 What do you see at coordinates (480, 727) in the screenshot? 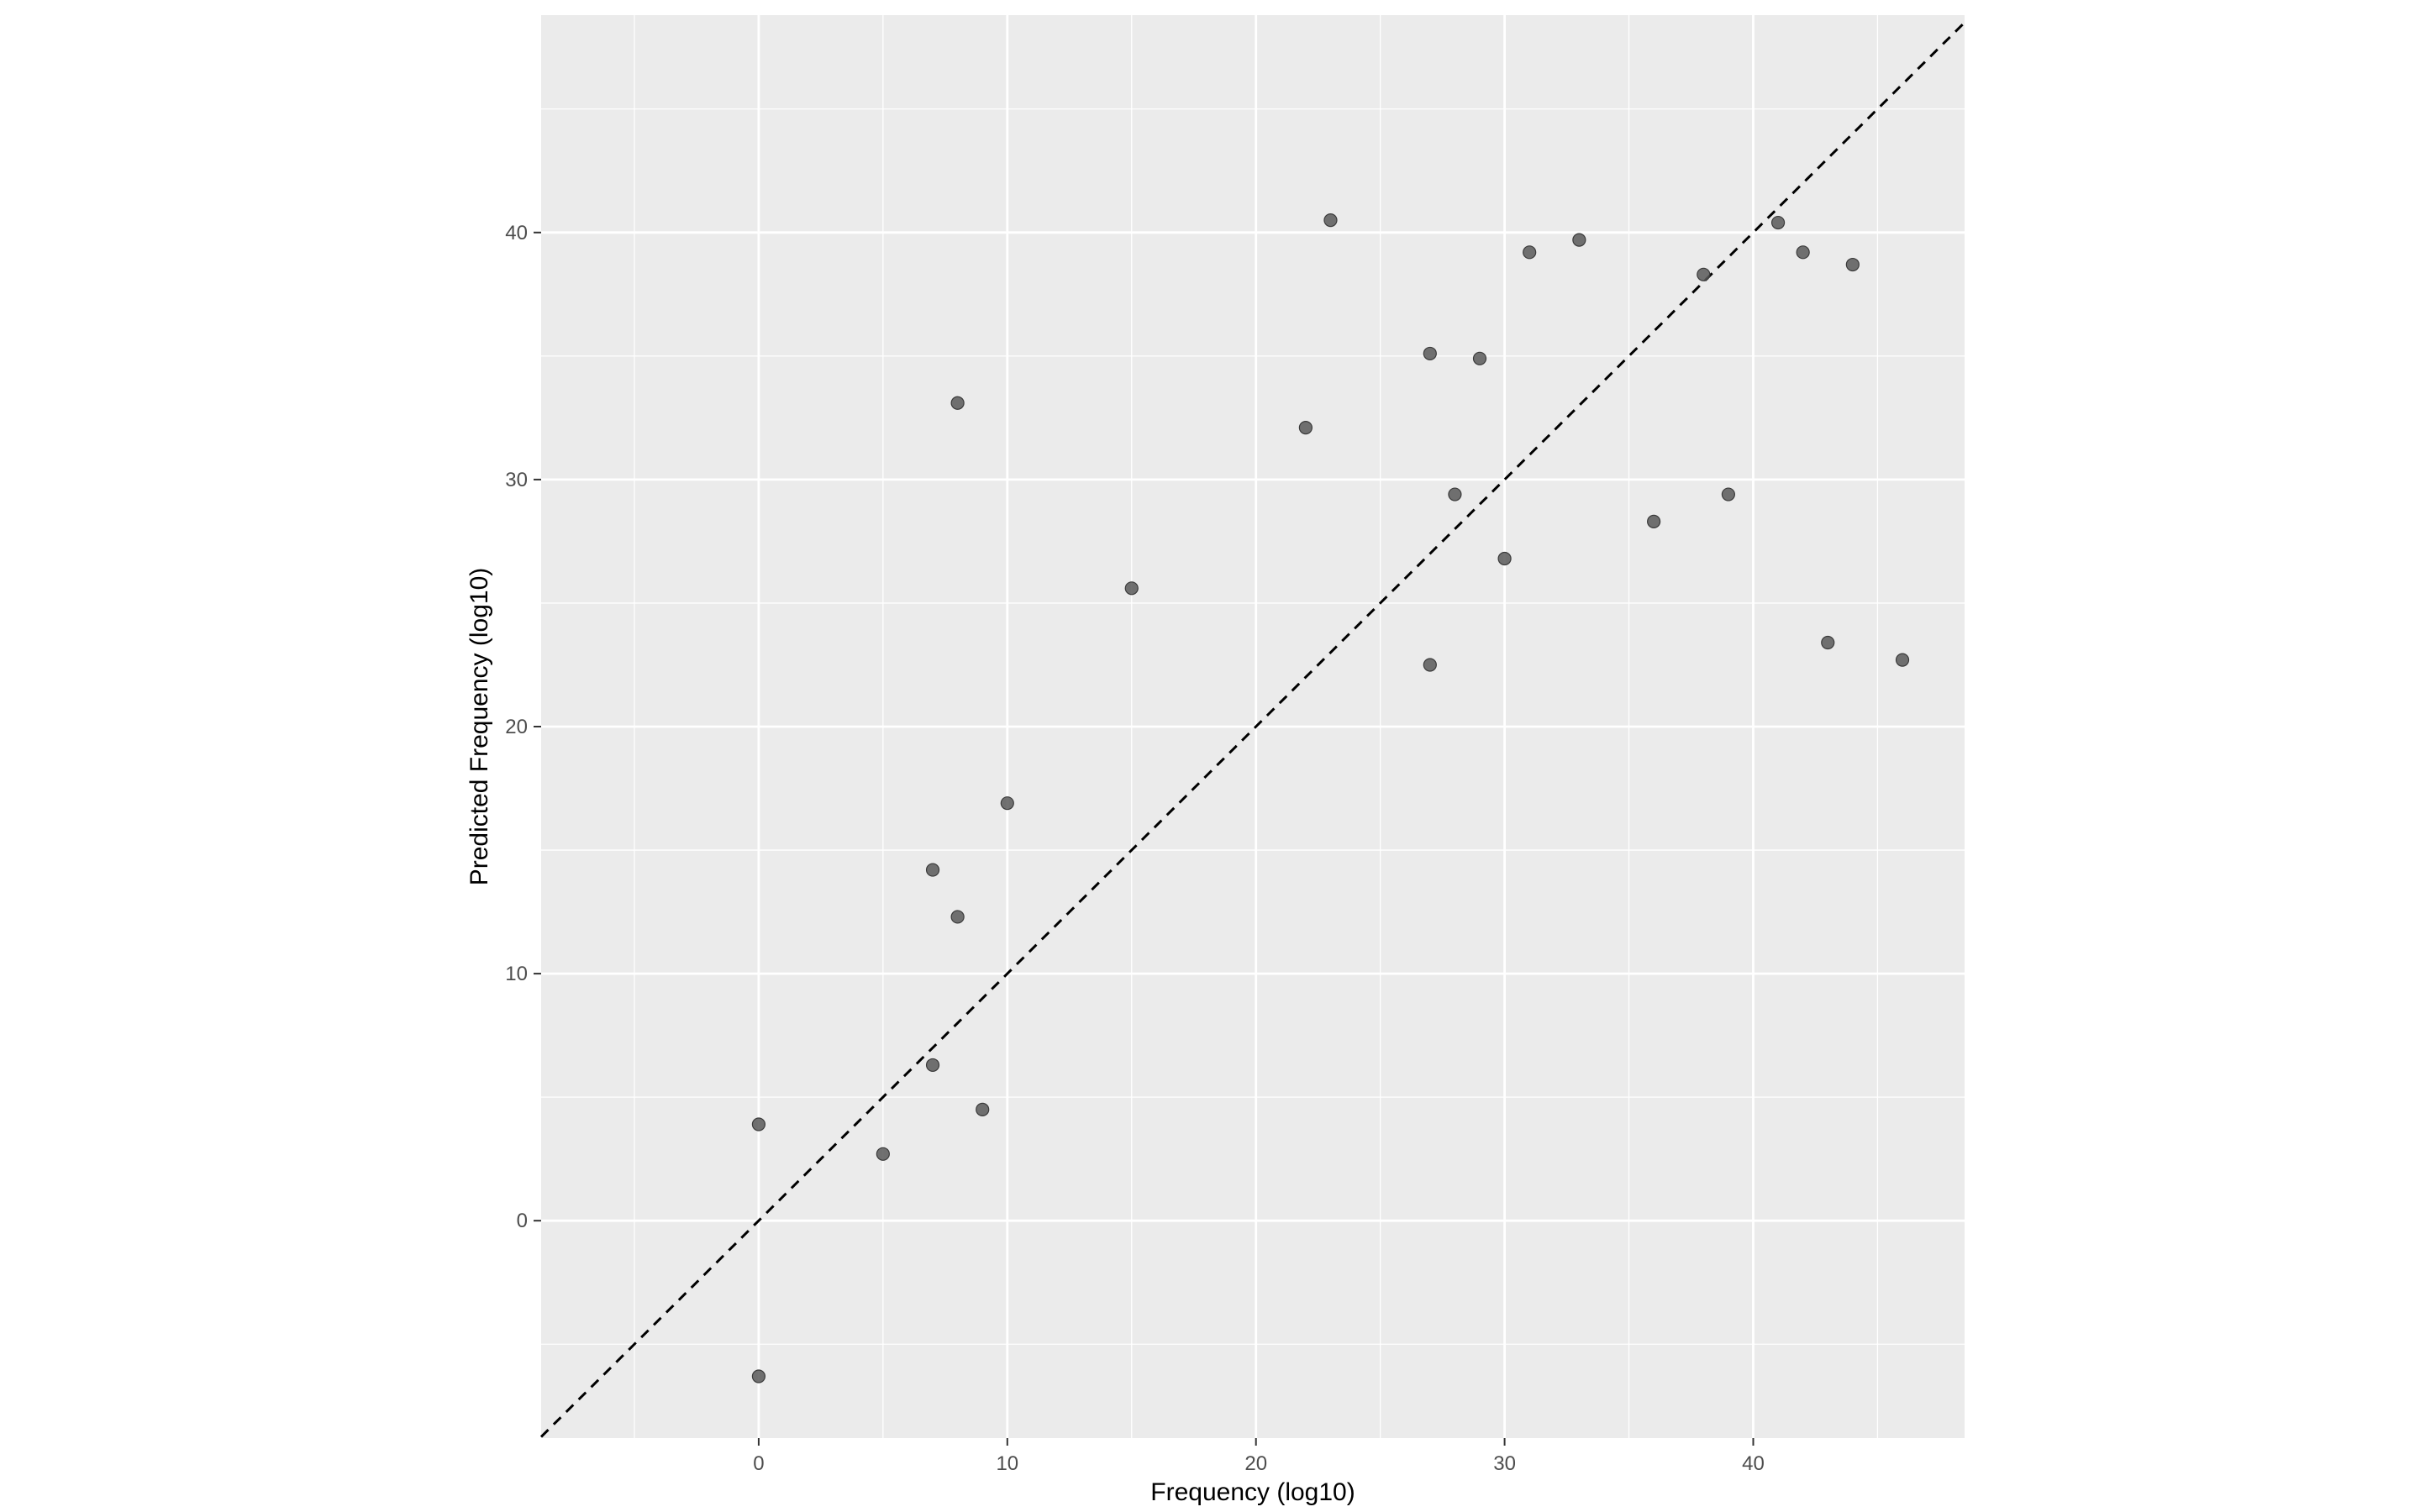
I see `y-axis-title: Predicted Frequency (log10)` at bounding box center [480, 727].